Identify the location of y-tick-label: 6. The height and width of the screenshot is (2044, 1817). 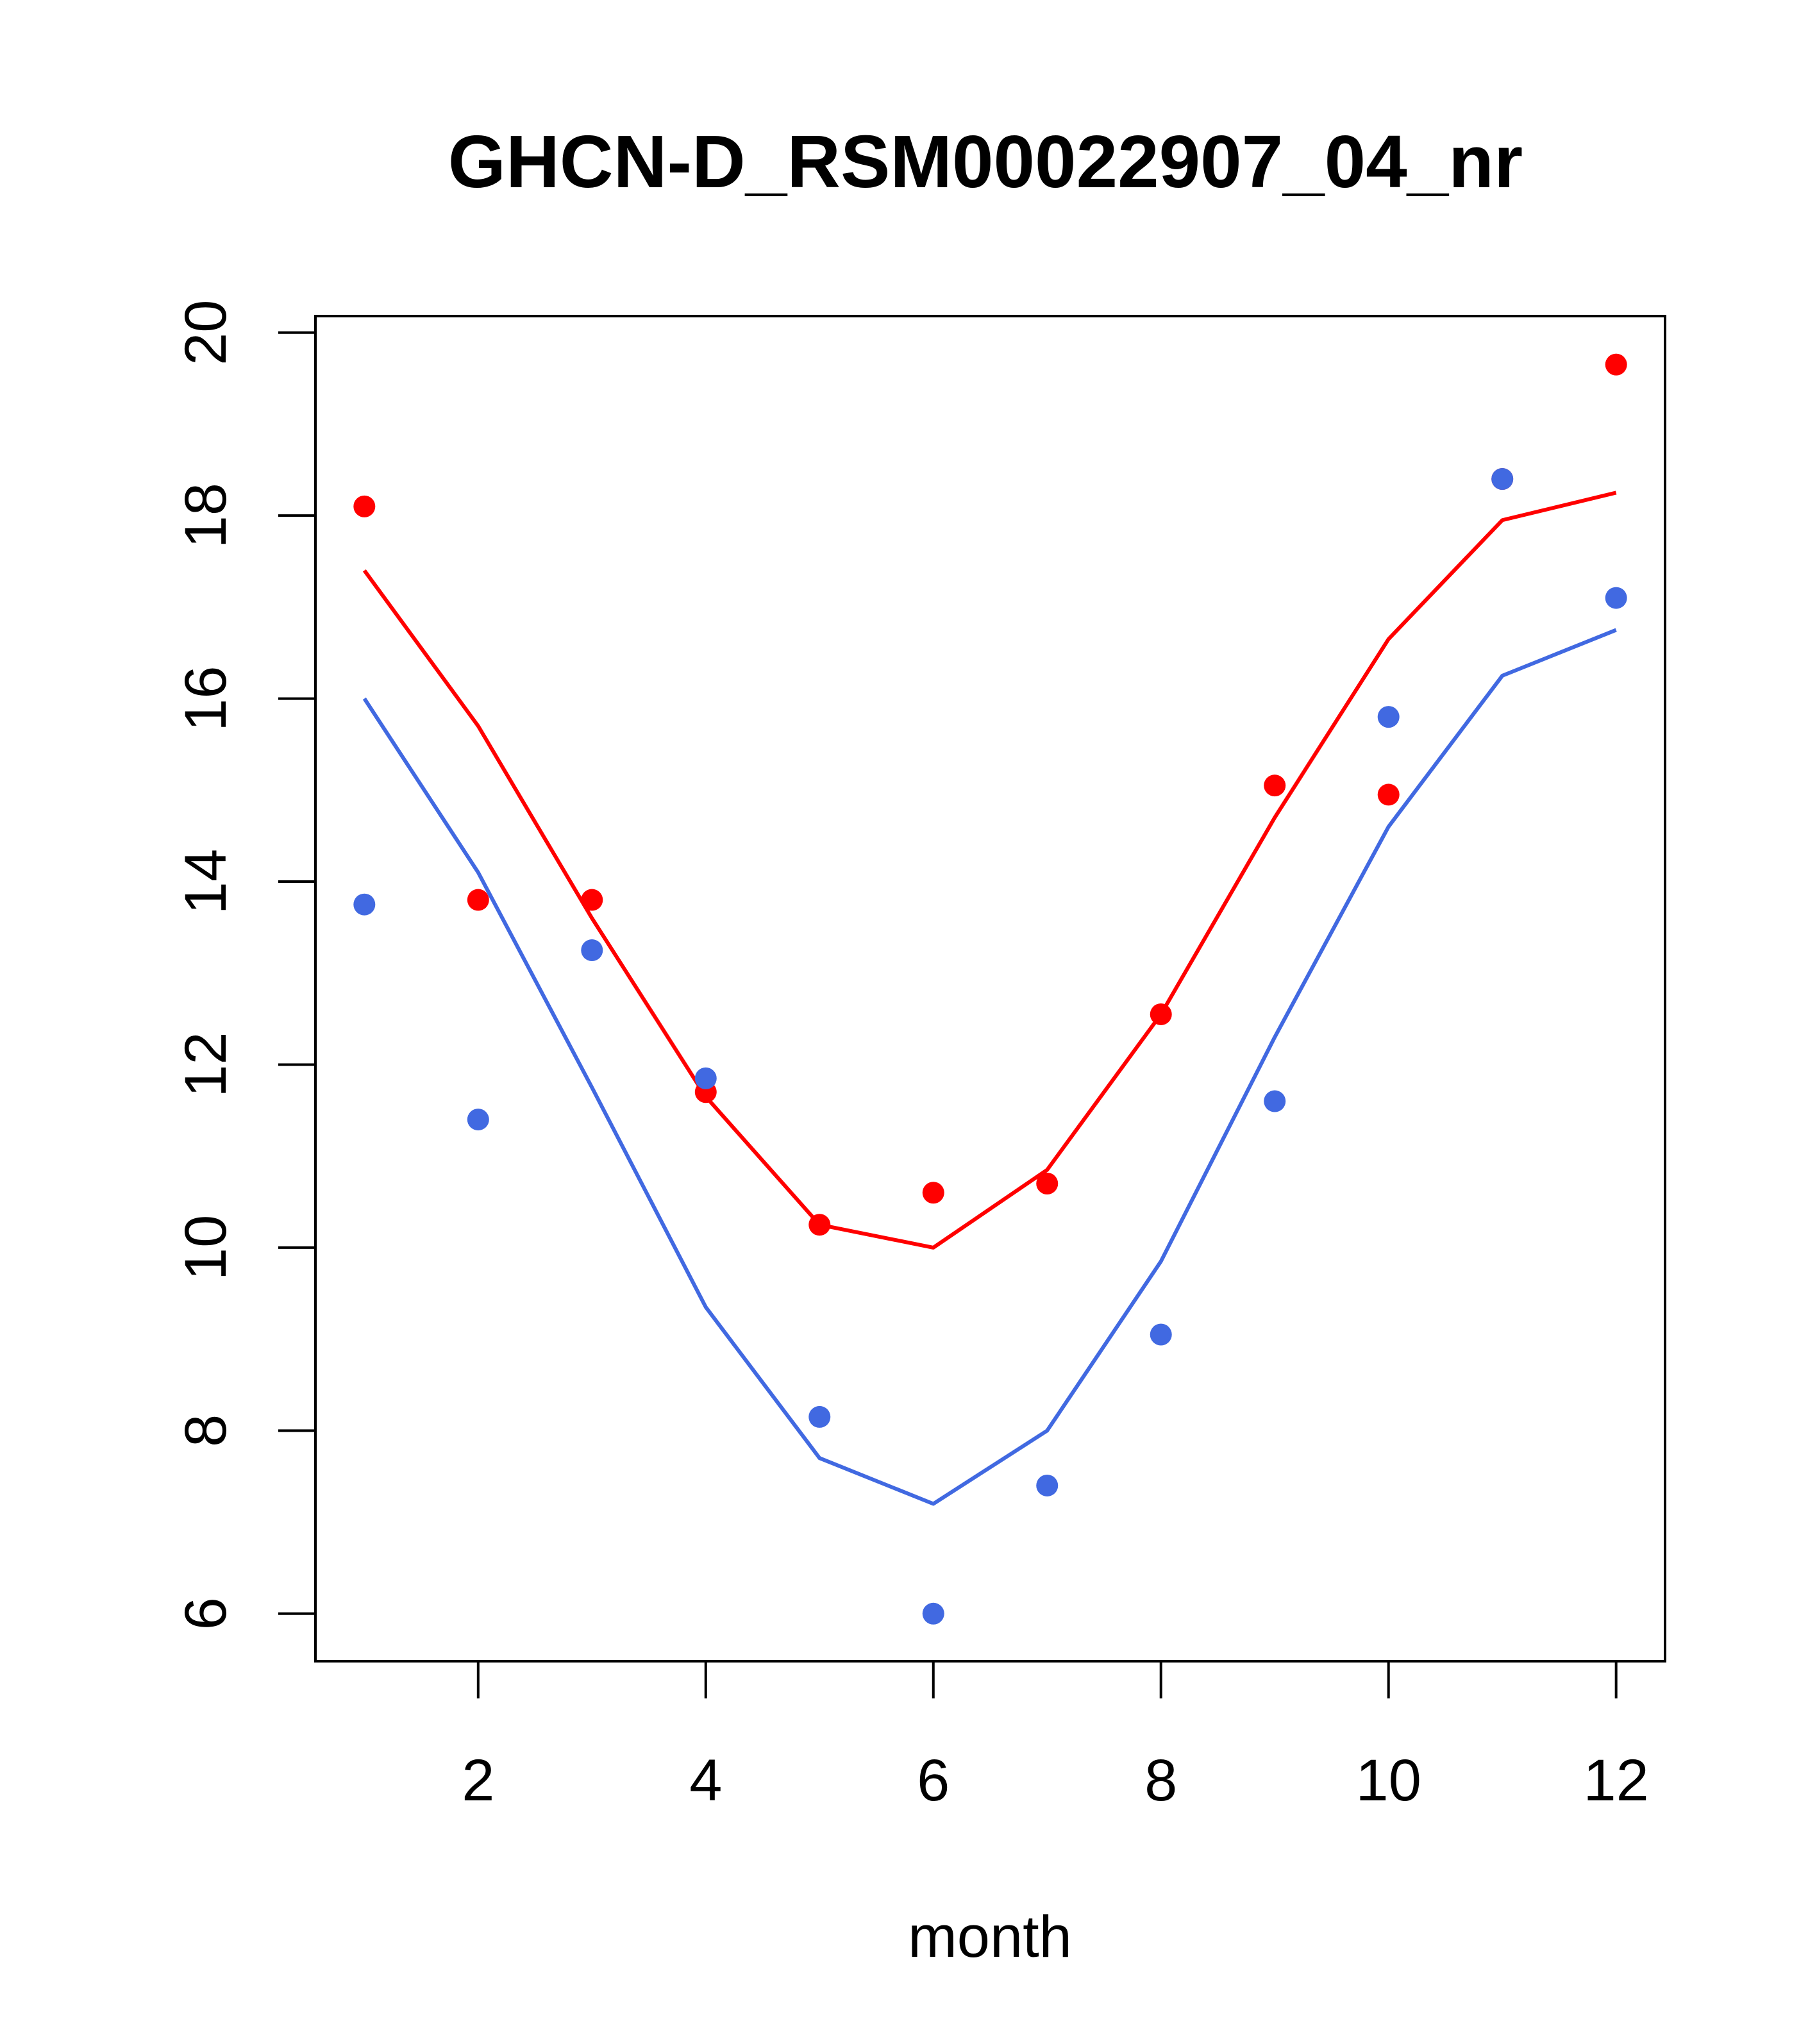
(206, 1613).